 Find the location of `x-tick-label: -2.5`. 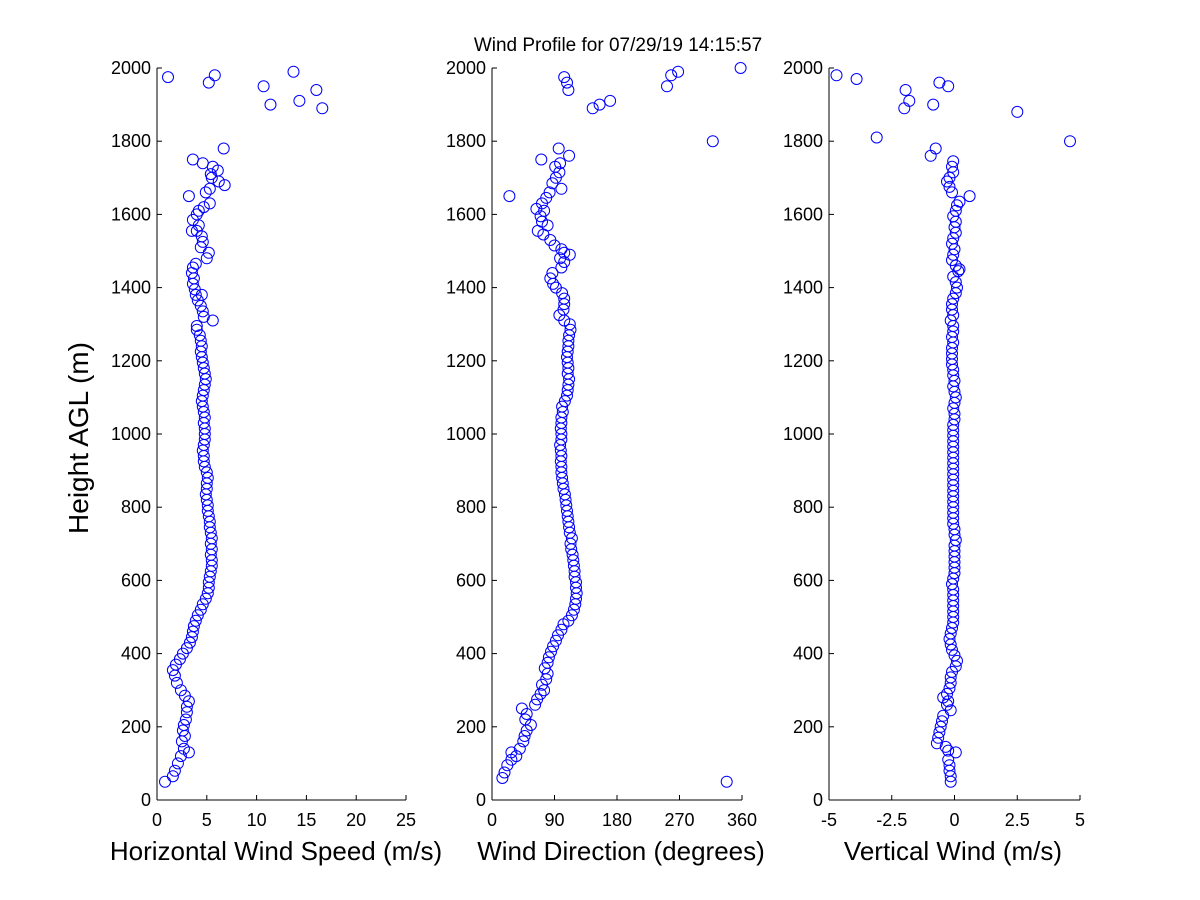

x-tick-label: -2.5 is located at coordinates (891, 820).